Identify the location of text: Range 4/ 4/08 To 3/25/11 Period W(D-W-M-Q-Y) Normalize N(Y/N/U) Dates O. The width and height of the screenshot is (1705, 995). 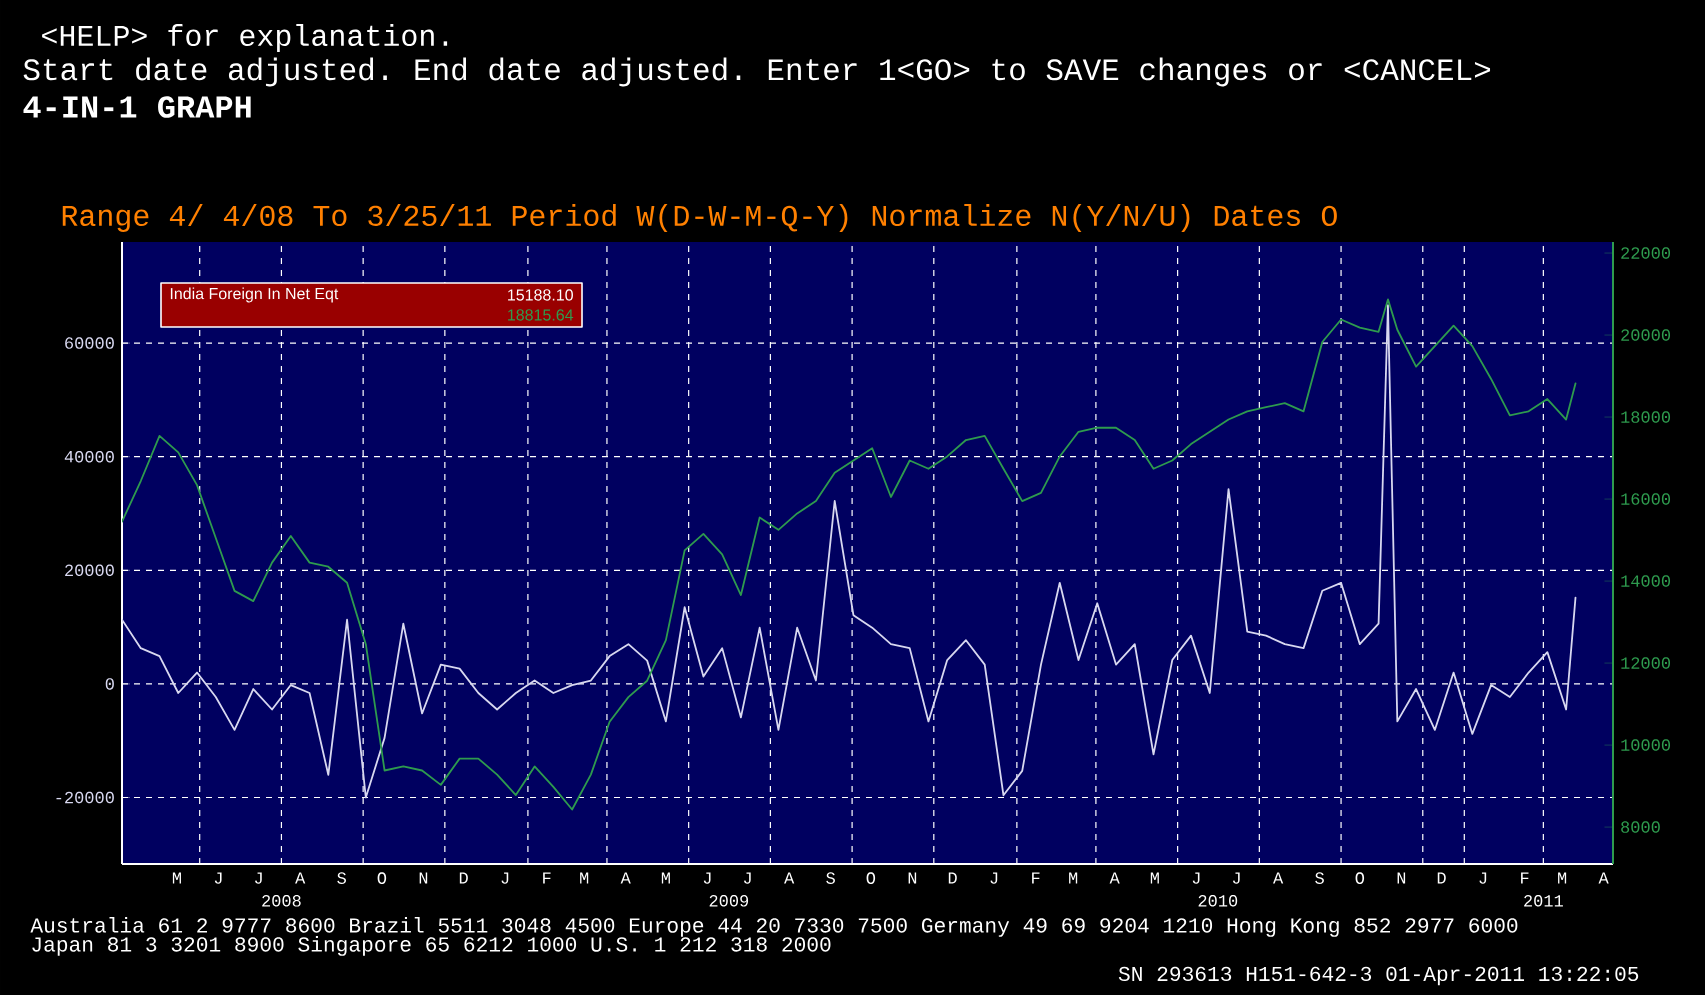
(699, 218).